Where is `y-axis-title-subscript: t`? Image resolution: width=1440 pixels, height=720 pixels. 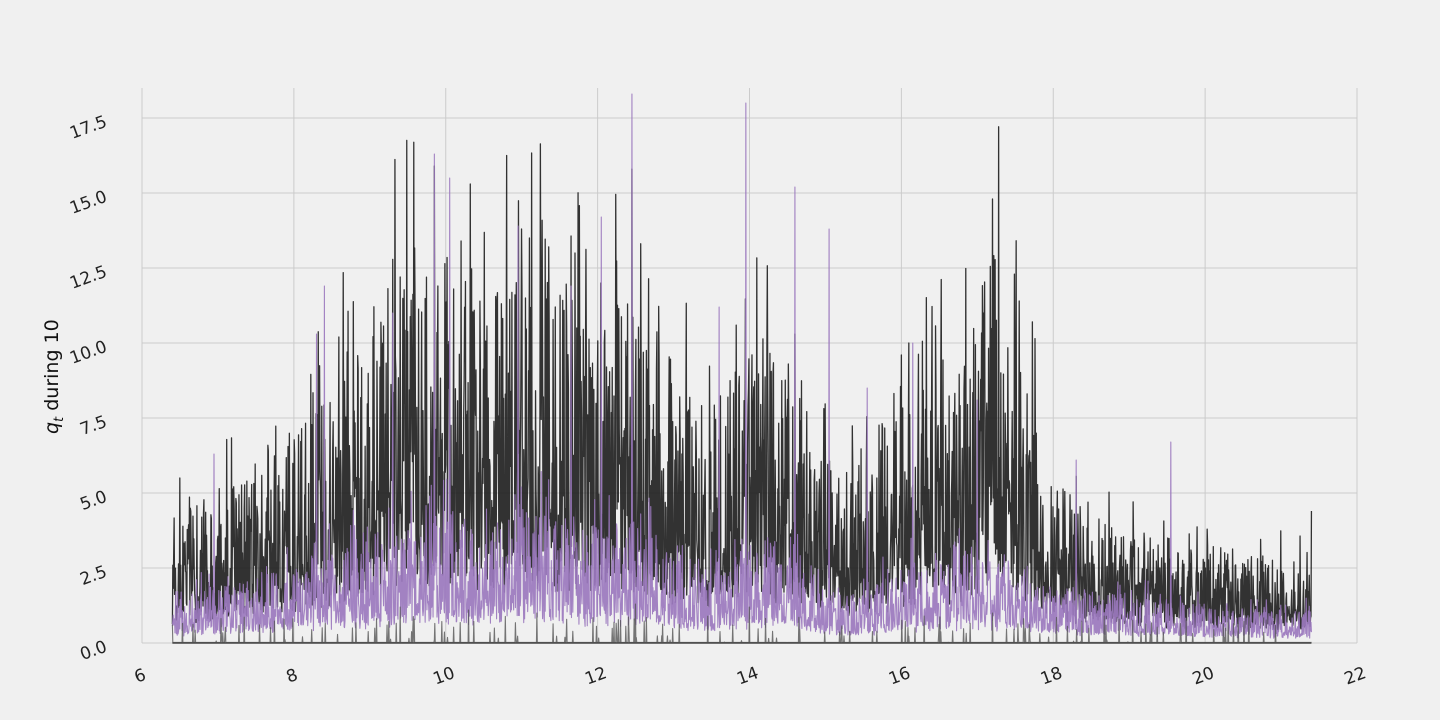
y-axis-title-subscript: t is located at coordinates (59, 419).